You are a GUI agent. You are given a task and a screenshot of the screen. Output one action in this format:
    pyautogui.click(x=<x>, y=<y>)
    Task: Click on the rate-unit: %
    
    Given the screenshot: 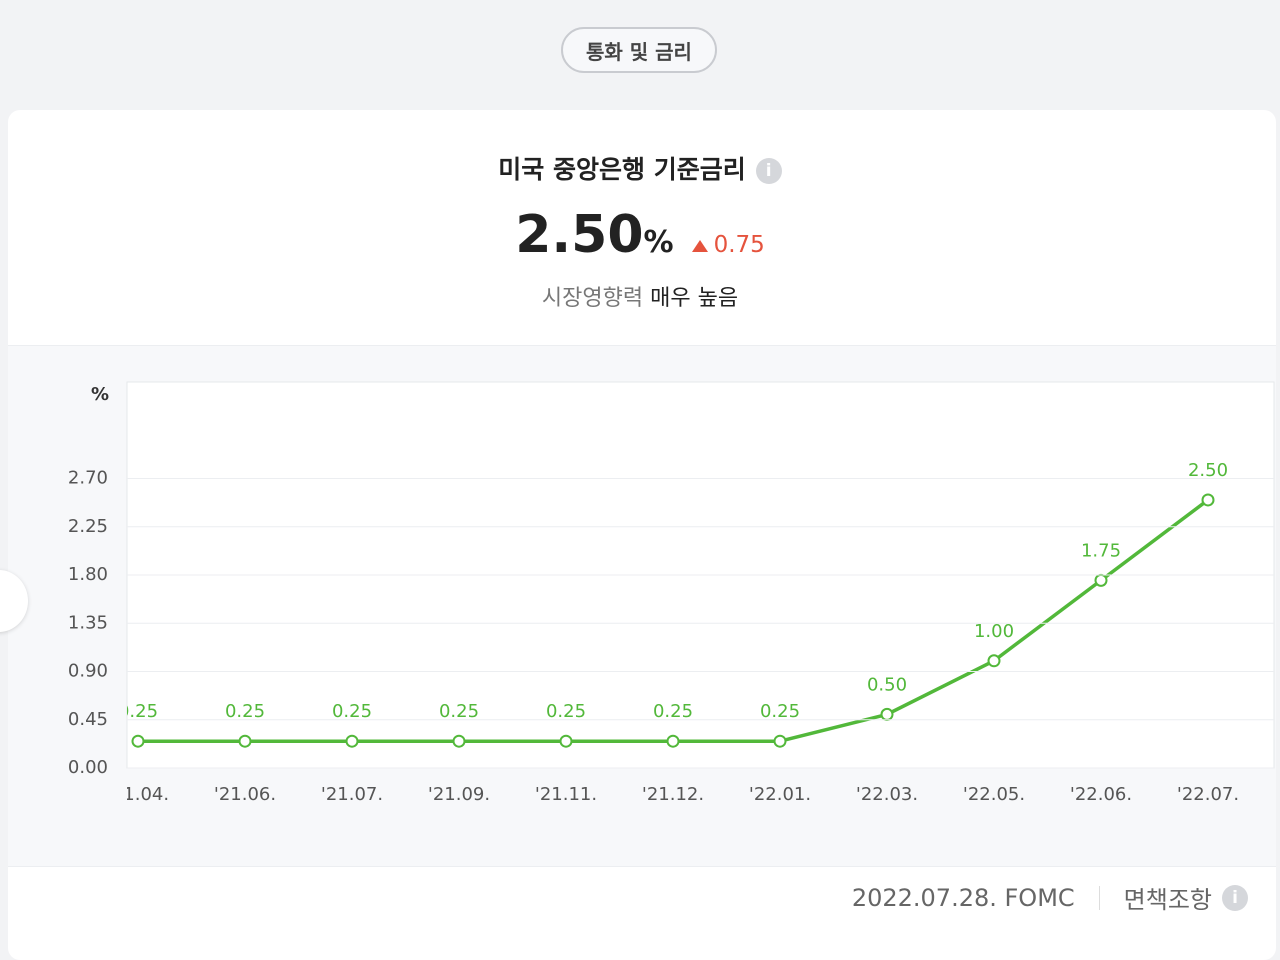 What is the action you would take?
    pyautogui.click(x=658, y=242)
    